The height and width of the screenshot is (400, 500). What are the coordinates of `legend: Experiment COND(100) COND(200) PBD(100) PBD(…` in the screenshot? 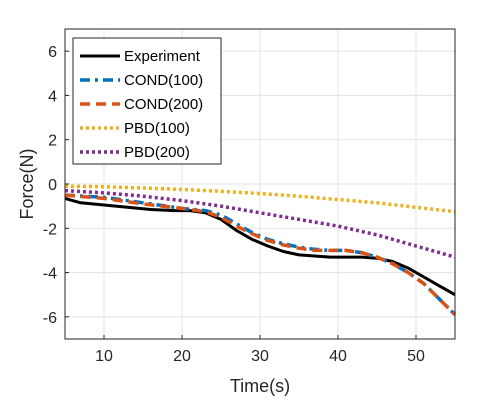 It's located at (147, 101).